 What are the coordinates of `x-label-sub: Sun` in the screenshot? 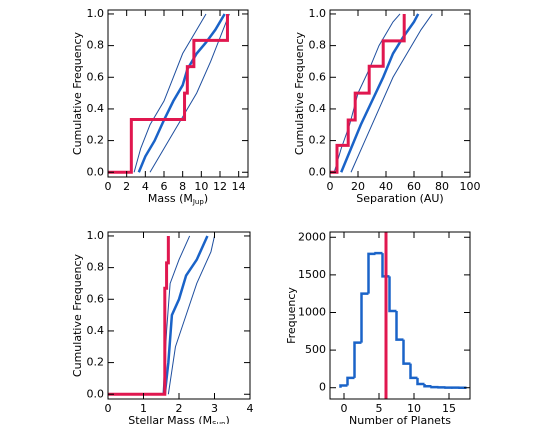 It's located at (218, 422).